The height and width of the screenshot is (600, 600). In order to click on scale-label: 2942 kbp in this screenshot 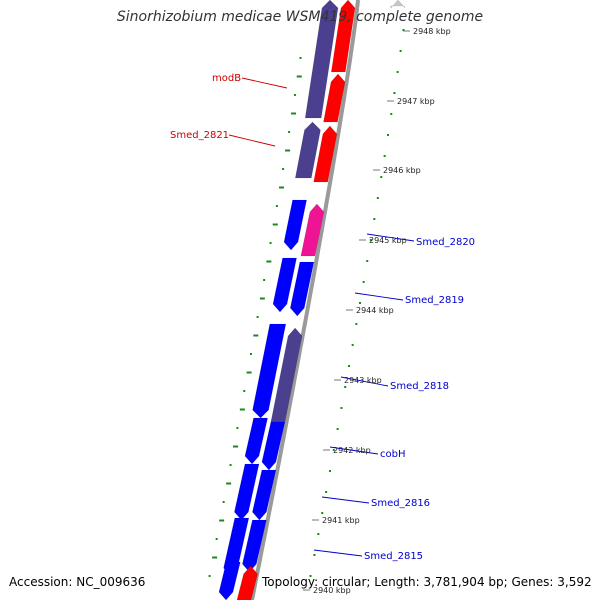, I will do `click(352, 450)`.